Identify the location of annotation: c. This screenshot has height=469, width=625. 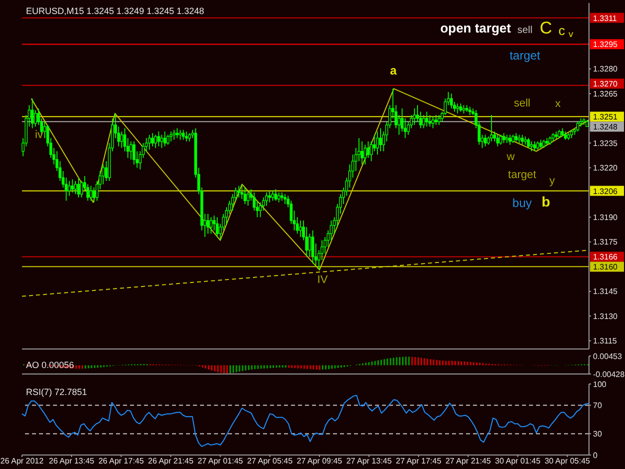
(562, 30).